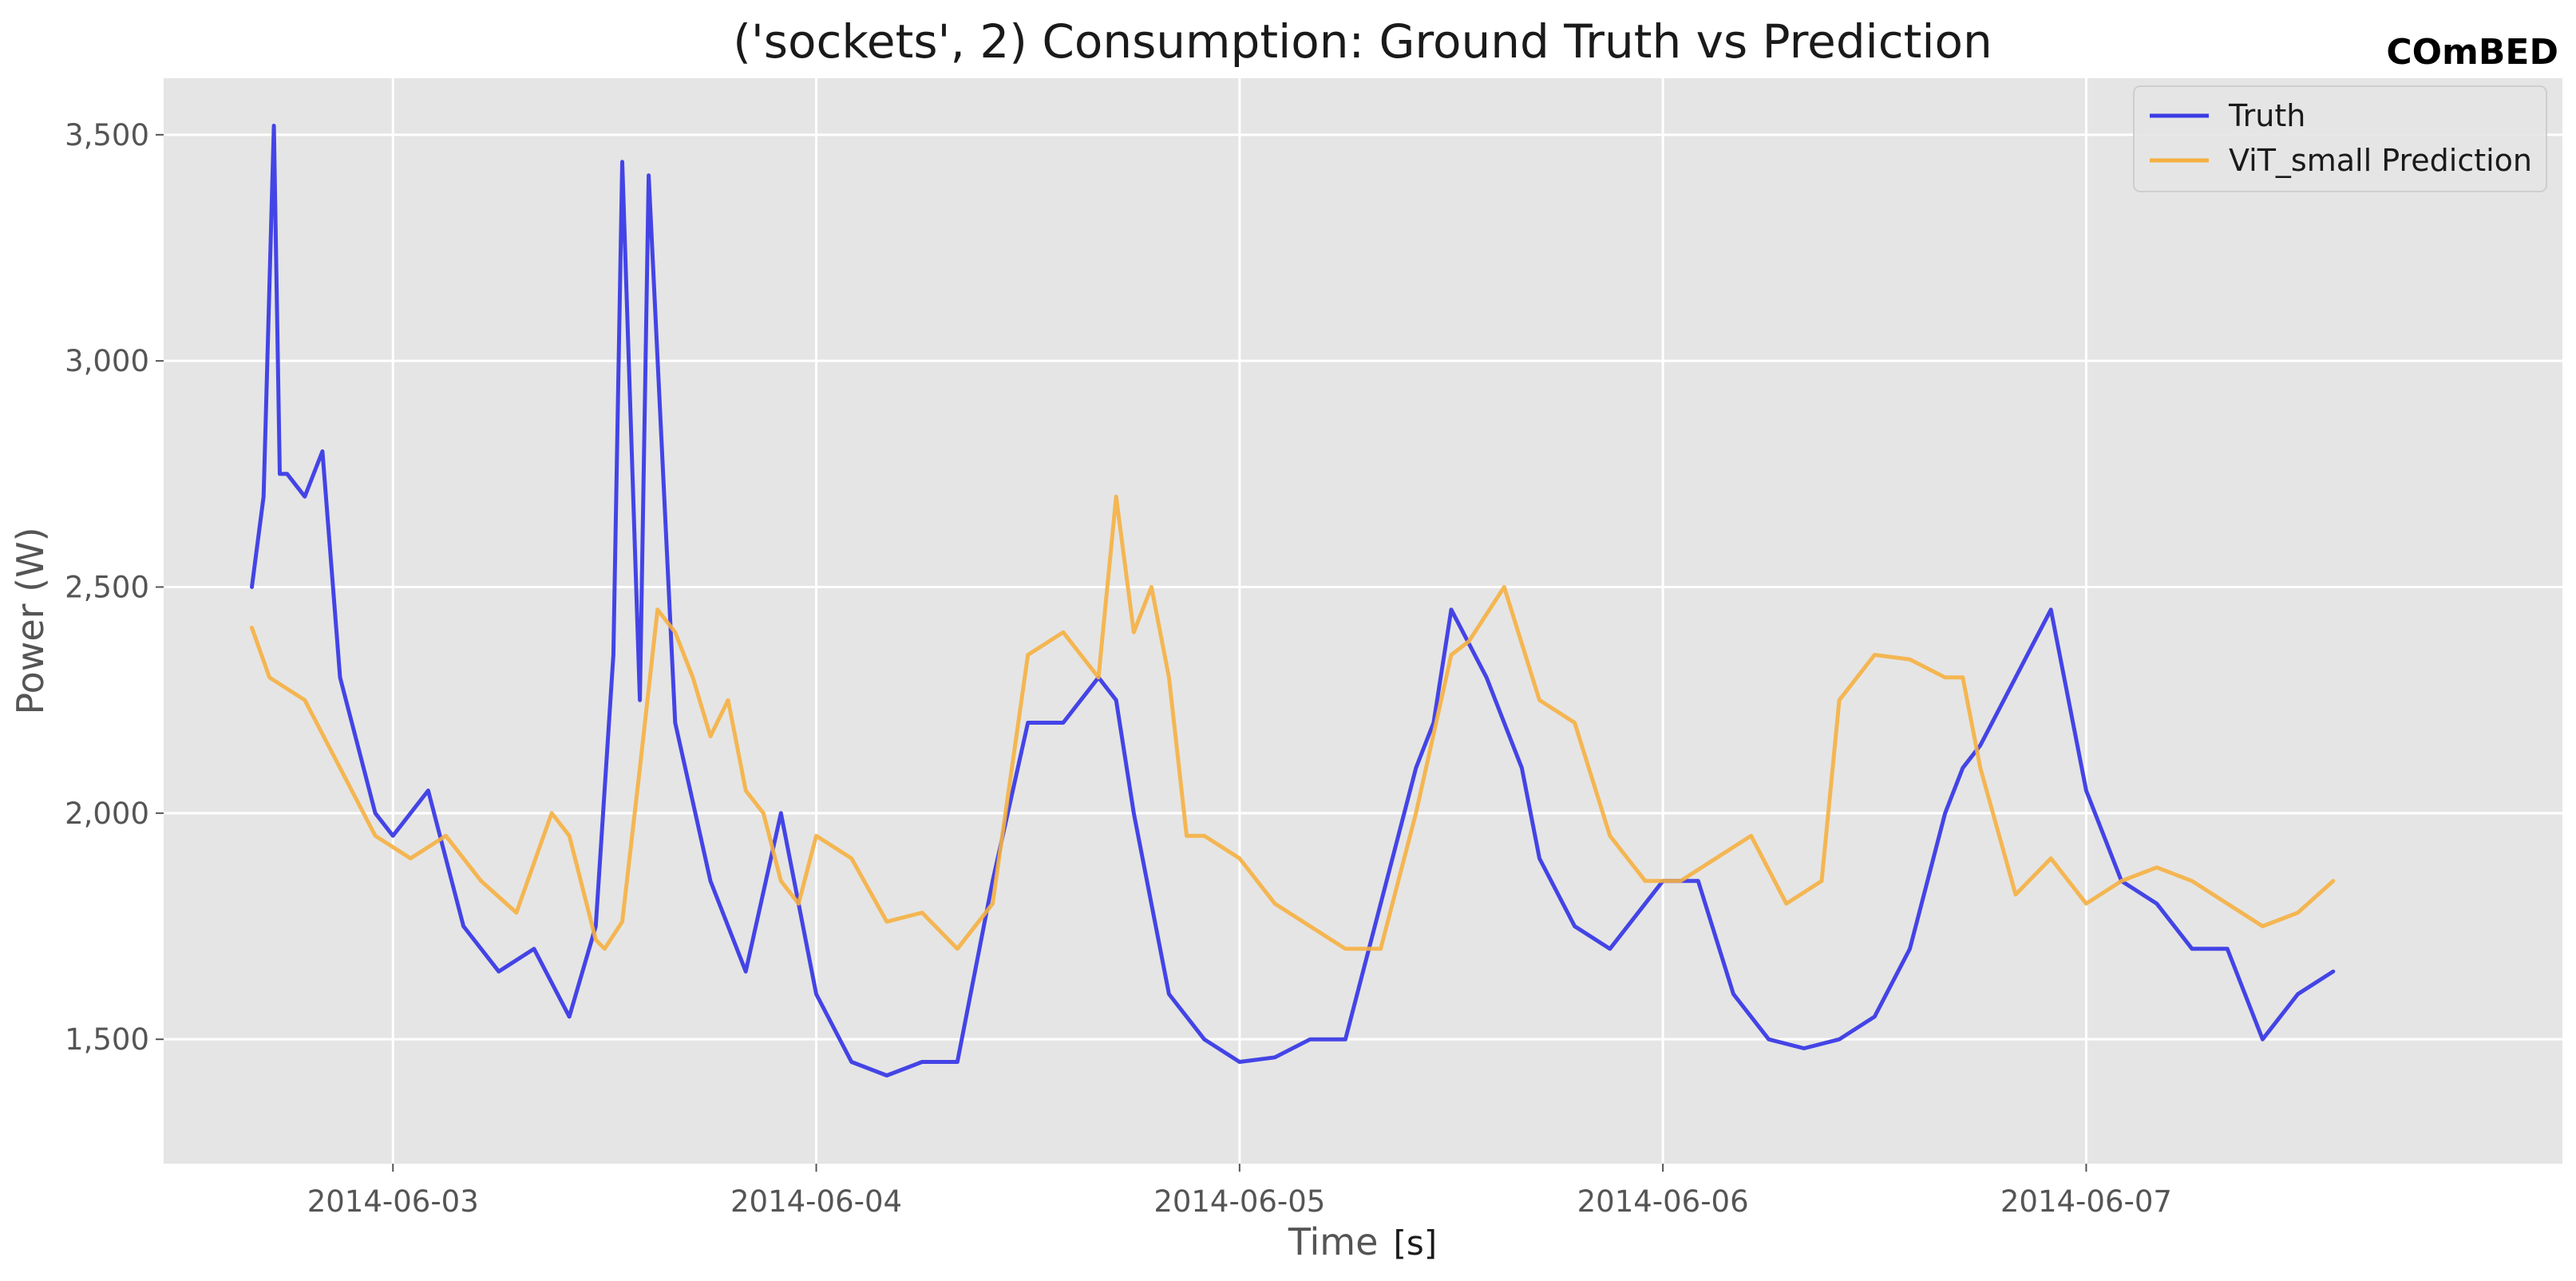 This screenshot has width=2576, height=1281. What do you see at coordinates (1663, 1201) in the screenshot?
I see `x-tick-label: 2014-06-06` at bounding box center [1663, 1201].